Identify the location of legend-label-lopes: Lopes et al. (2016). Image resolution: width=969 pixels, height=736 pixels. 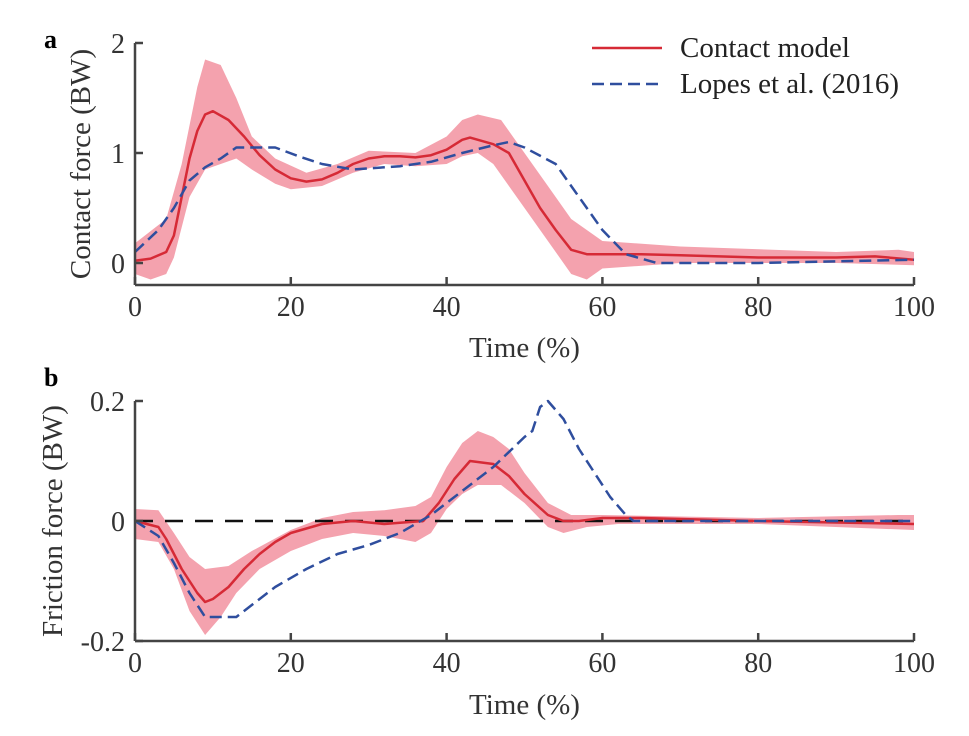
(789, 84).